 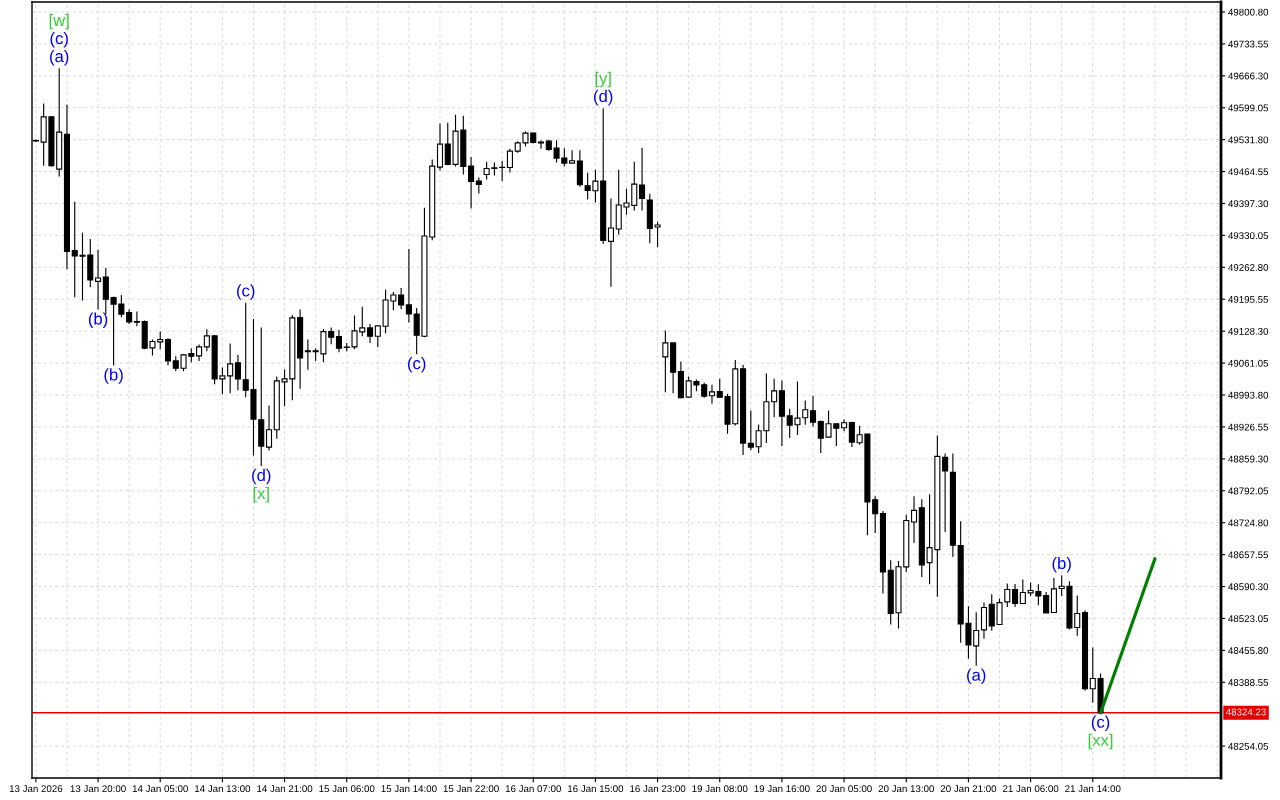 I want to click on x-tick-label: 19 Jan 16:00, so click(x=782, y=789).